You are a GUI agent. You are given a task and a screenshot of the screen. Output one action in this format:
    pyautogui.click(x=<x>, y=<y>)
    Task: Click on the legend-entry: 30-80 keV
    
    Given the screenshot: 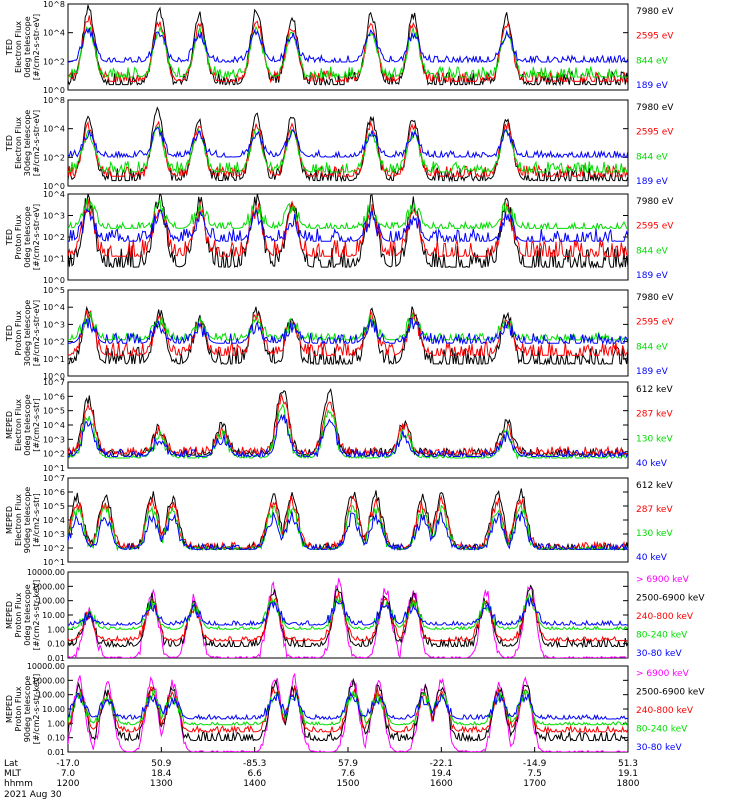 What is the action you would take?
    pyautogui.click(x=659, y=748)
    